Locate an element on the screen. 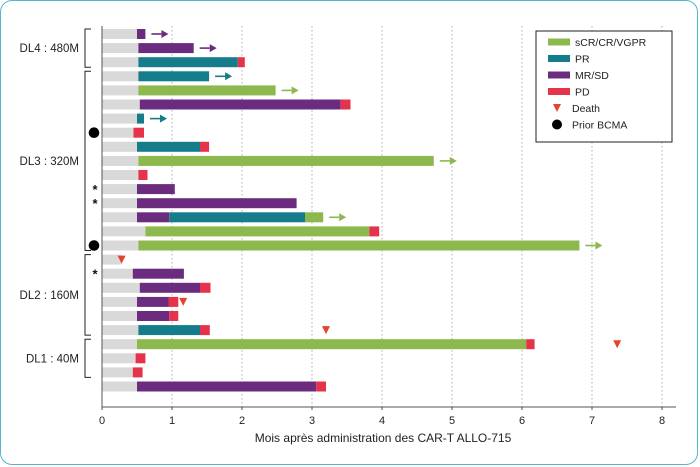  x-tick-label: 4 is located at coordinates (382, 421).